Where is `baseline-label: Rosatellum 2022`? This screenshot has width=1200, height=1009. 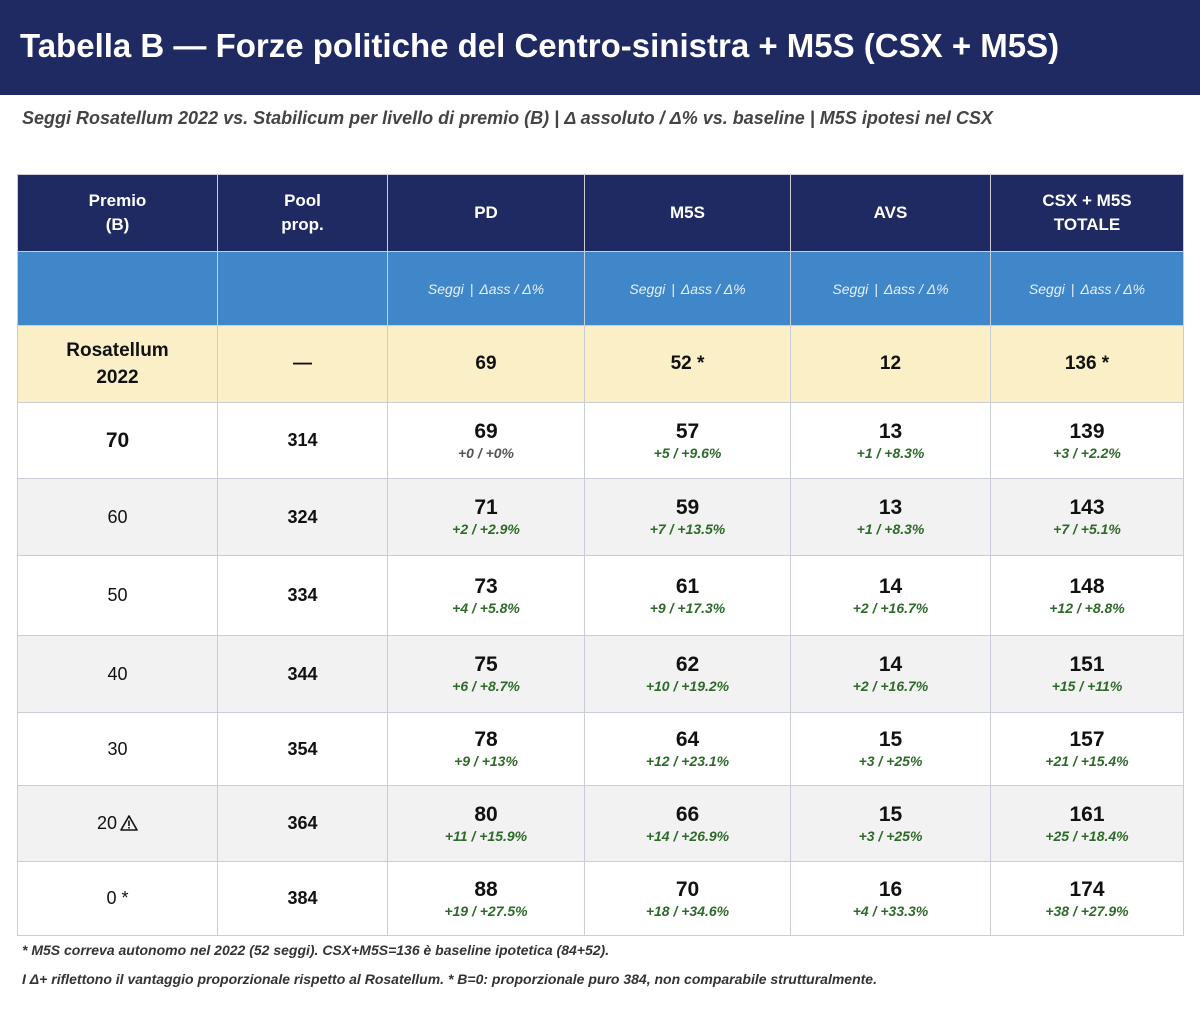
baseline-label: Rosatellum 2022 is located at coordinates (117, 364).